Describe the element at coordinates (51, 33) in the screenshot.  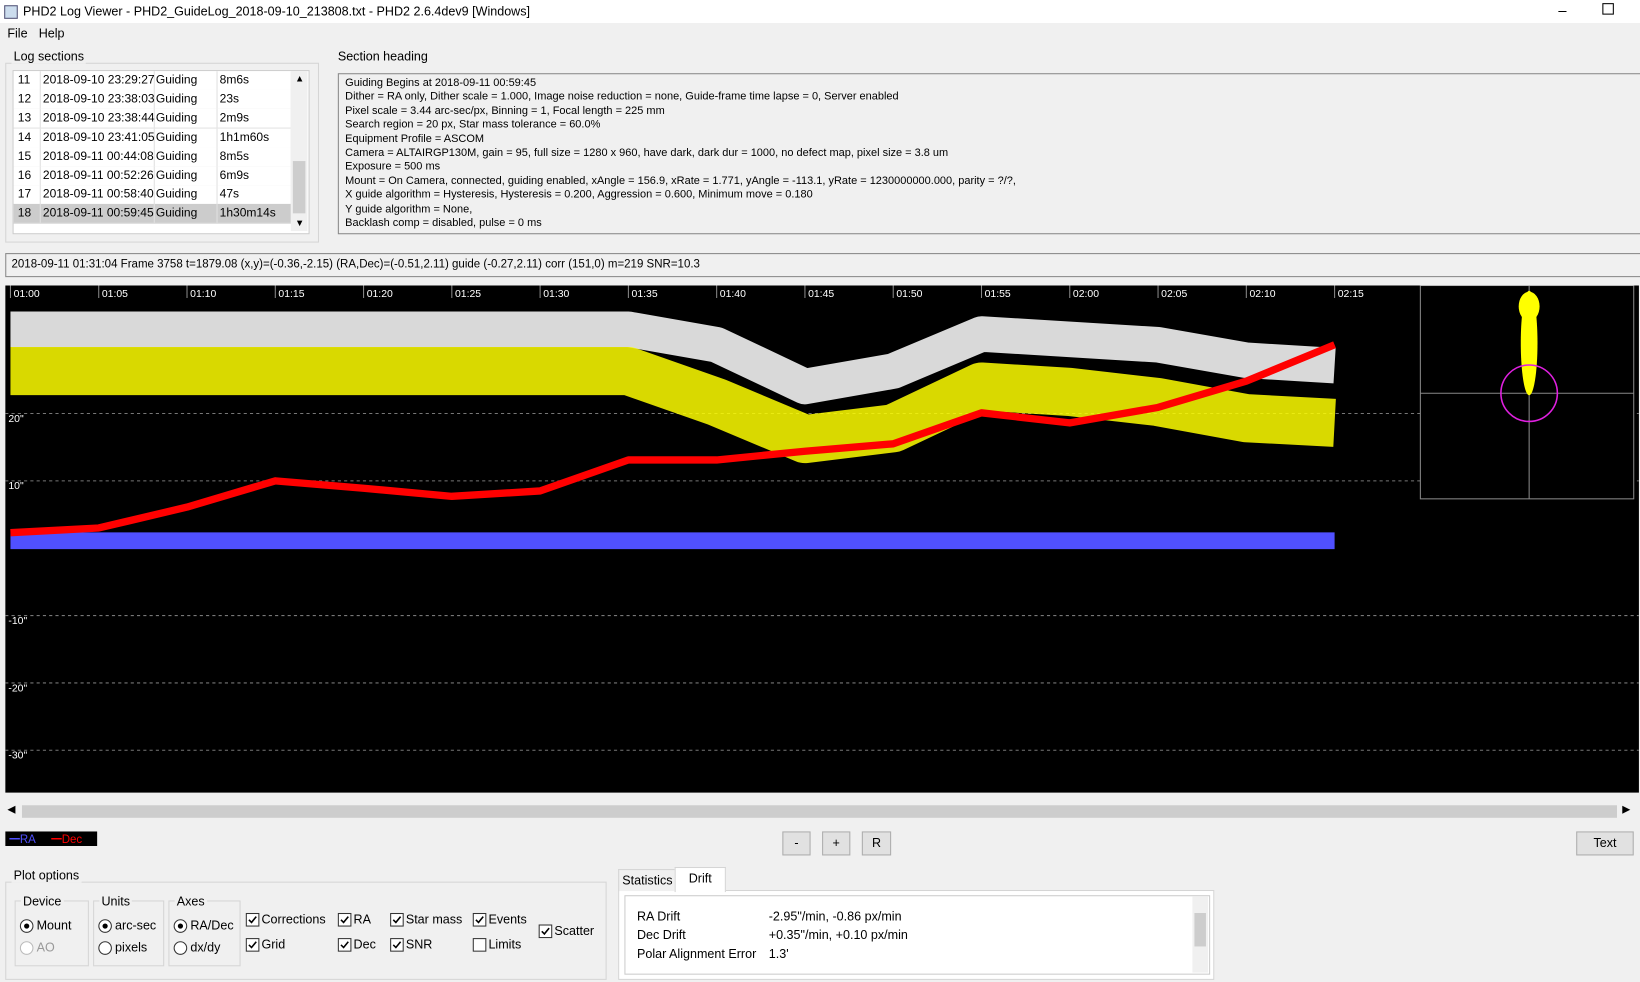
I see `menu-item: Help` at that location.